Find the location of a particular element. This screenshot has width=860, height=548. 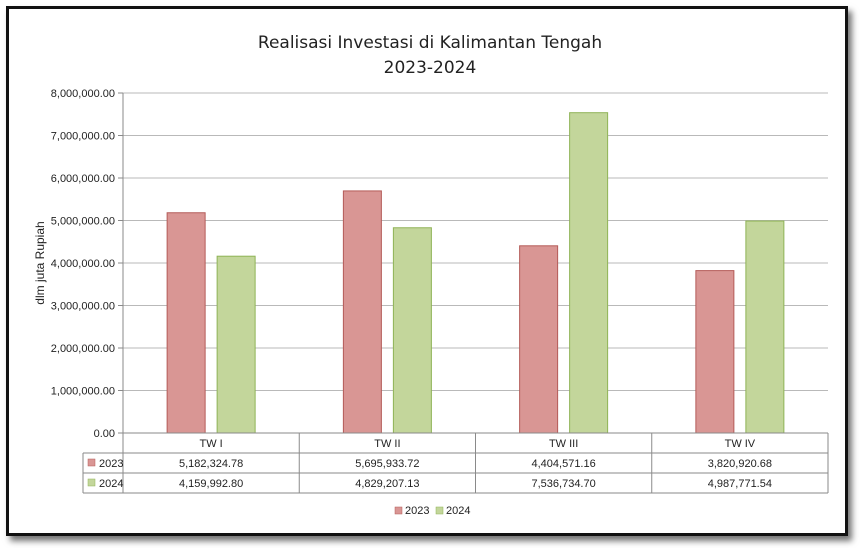

y-tick-label: 2,000,000.00 is located at coordinates (83, 349).